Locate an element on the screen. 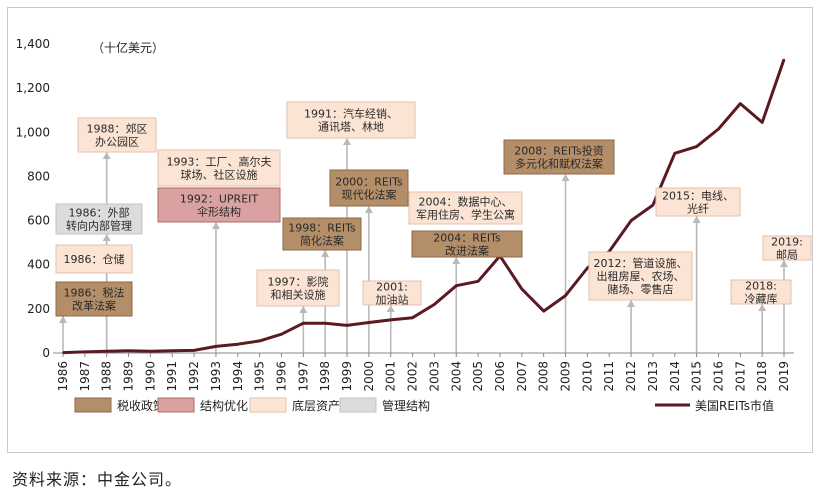  x-tick-label: 1998 is located at coordinates (325, 376).